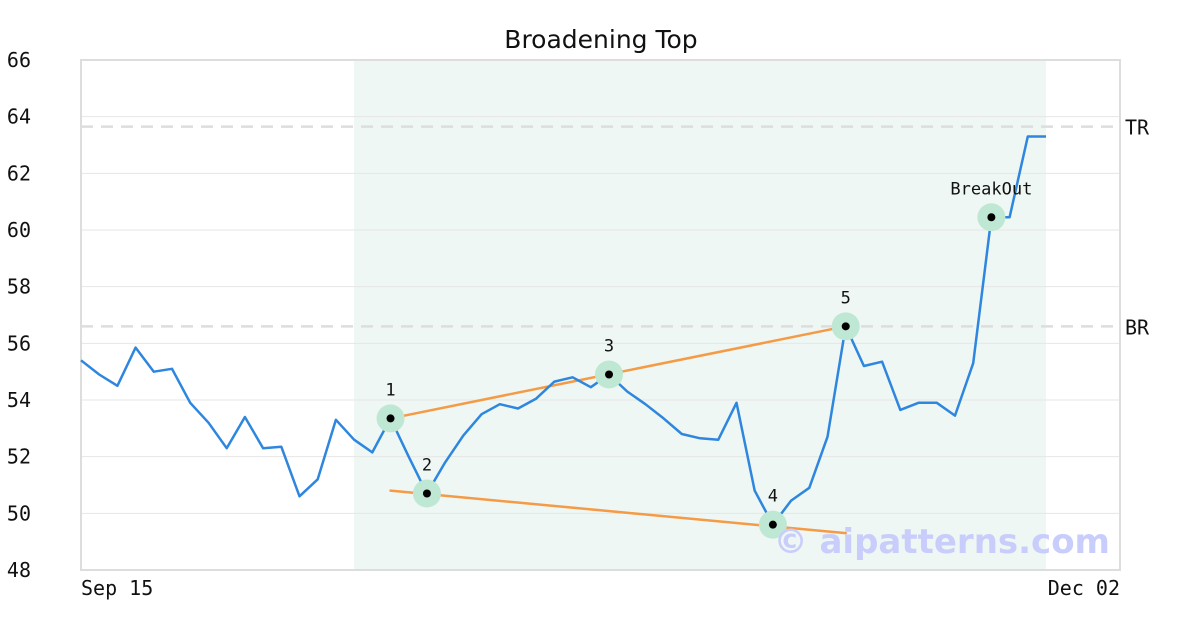 This screenshot has height=630, width=1200. I want to click on pattern-point-label-5: 5, so click(846, 298).